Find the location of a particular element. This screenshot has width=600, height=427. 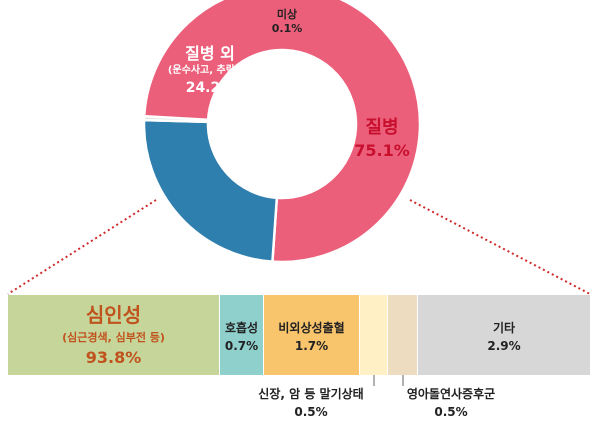

sids-name: 영아돌연사증후군 is located at coordinates (451, 394).